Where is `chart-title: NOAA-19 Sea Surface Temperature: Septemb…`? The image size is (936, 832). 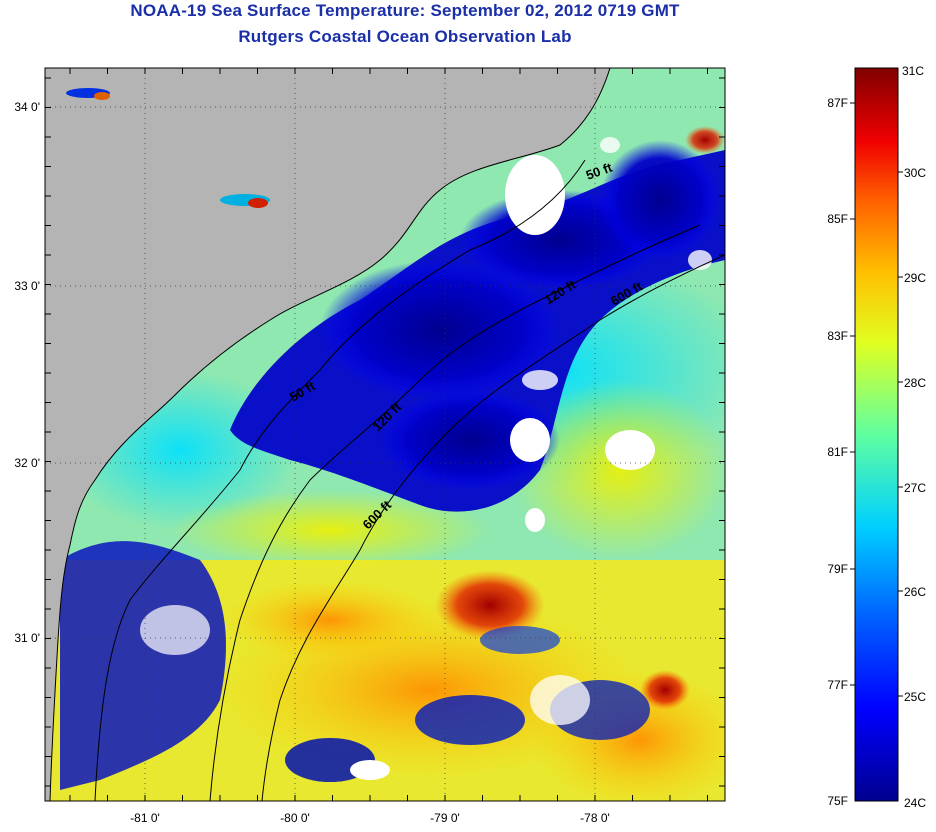
chart-title: NOAA-19 Sea Surface Temperature: Septemb… is located at coordinates (405, 10).